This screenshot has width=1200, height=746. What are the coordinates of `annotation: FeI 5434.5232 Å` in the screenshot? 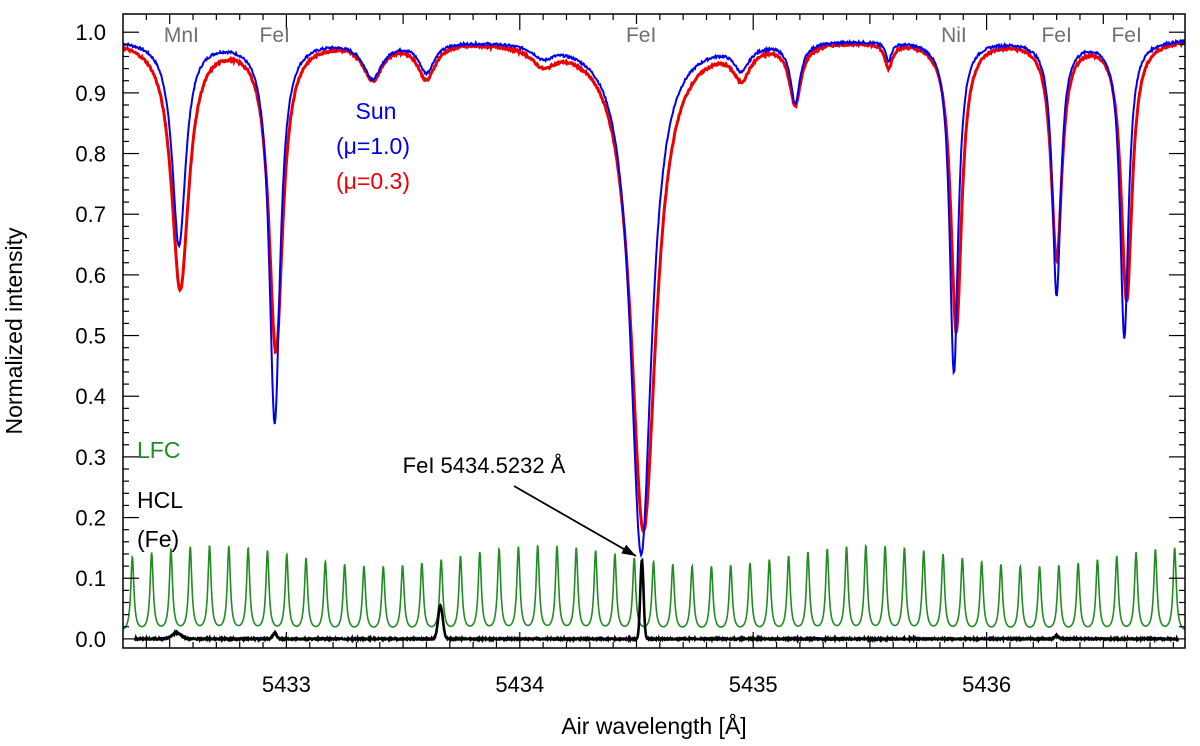 It's located at (520, 505).